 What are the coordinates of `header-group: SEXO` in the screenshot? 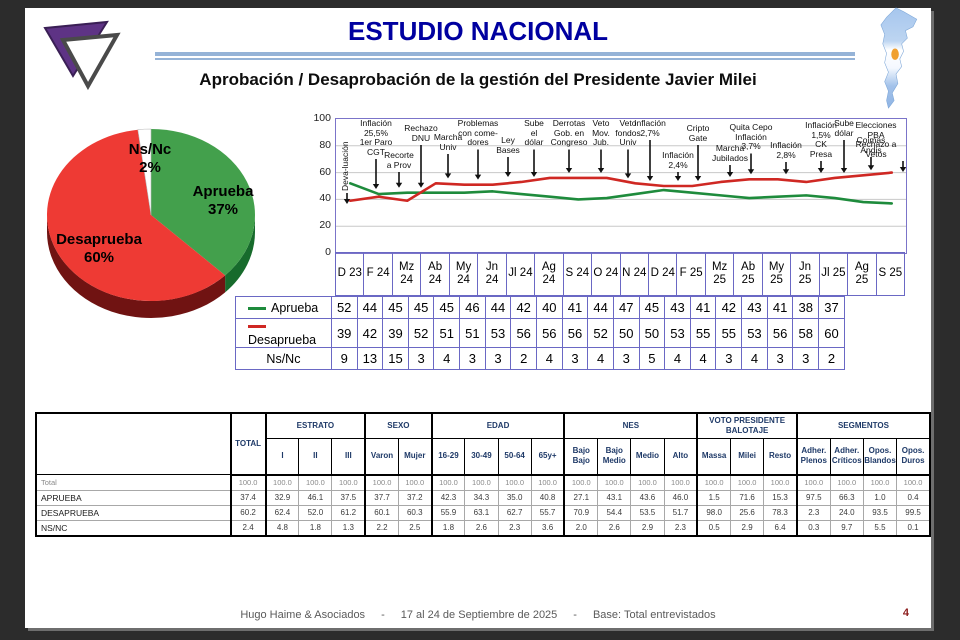 It's located at (398, 426).